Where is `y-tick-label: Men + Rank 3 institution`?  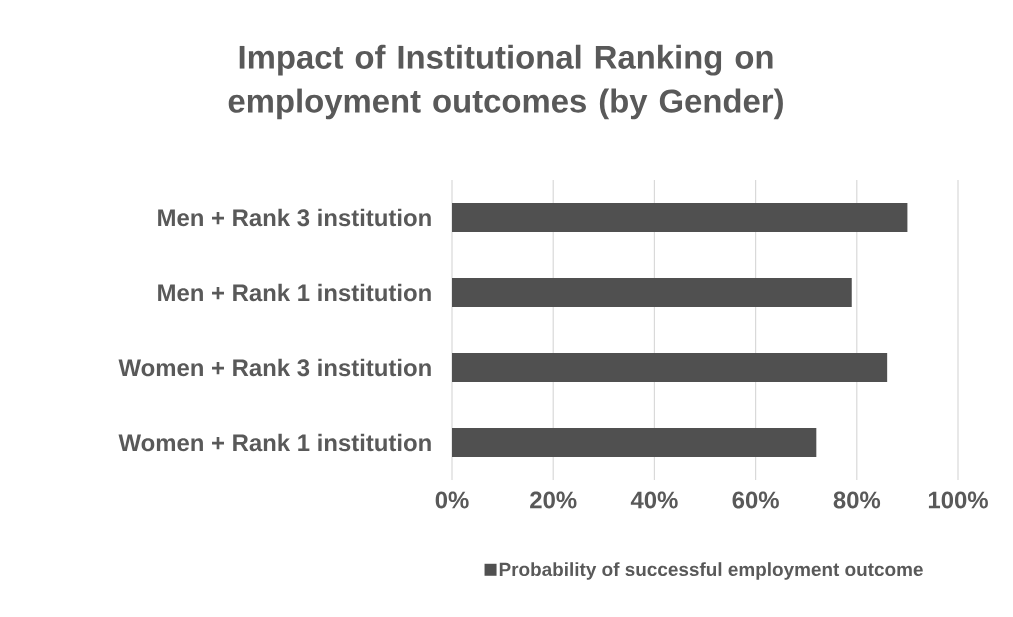
y-tick-label: Men + Rank 3 institution is located at coordinates (294, 217).